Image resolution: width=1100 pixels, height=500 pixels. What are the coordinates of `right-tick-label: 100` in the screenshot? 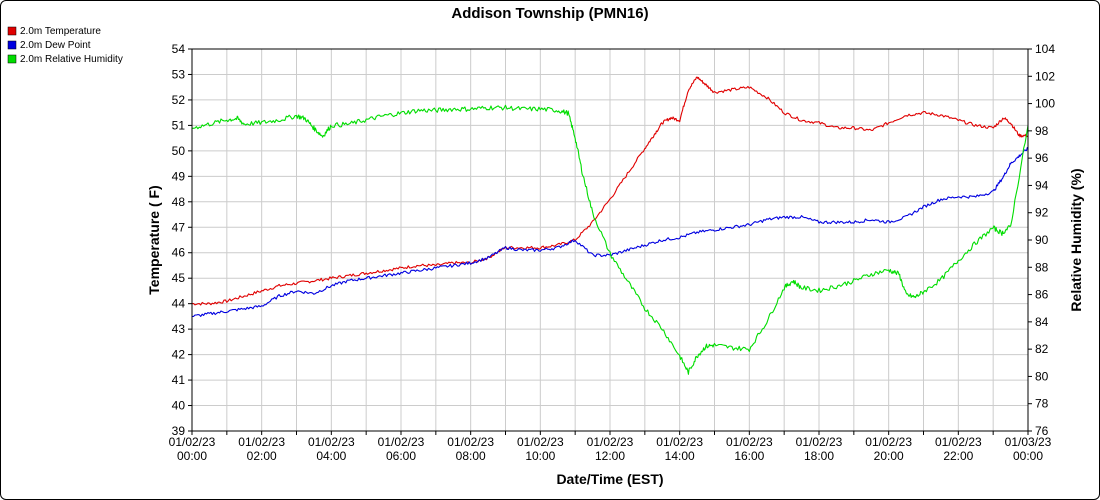 It's located at (1045, 104).